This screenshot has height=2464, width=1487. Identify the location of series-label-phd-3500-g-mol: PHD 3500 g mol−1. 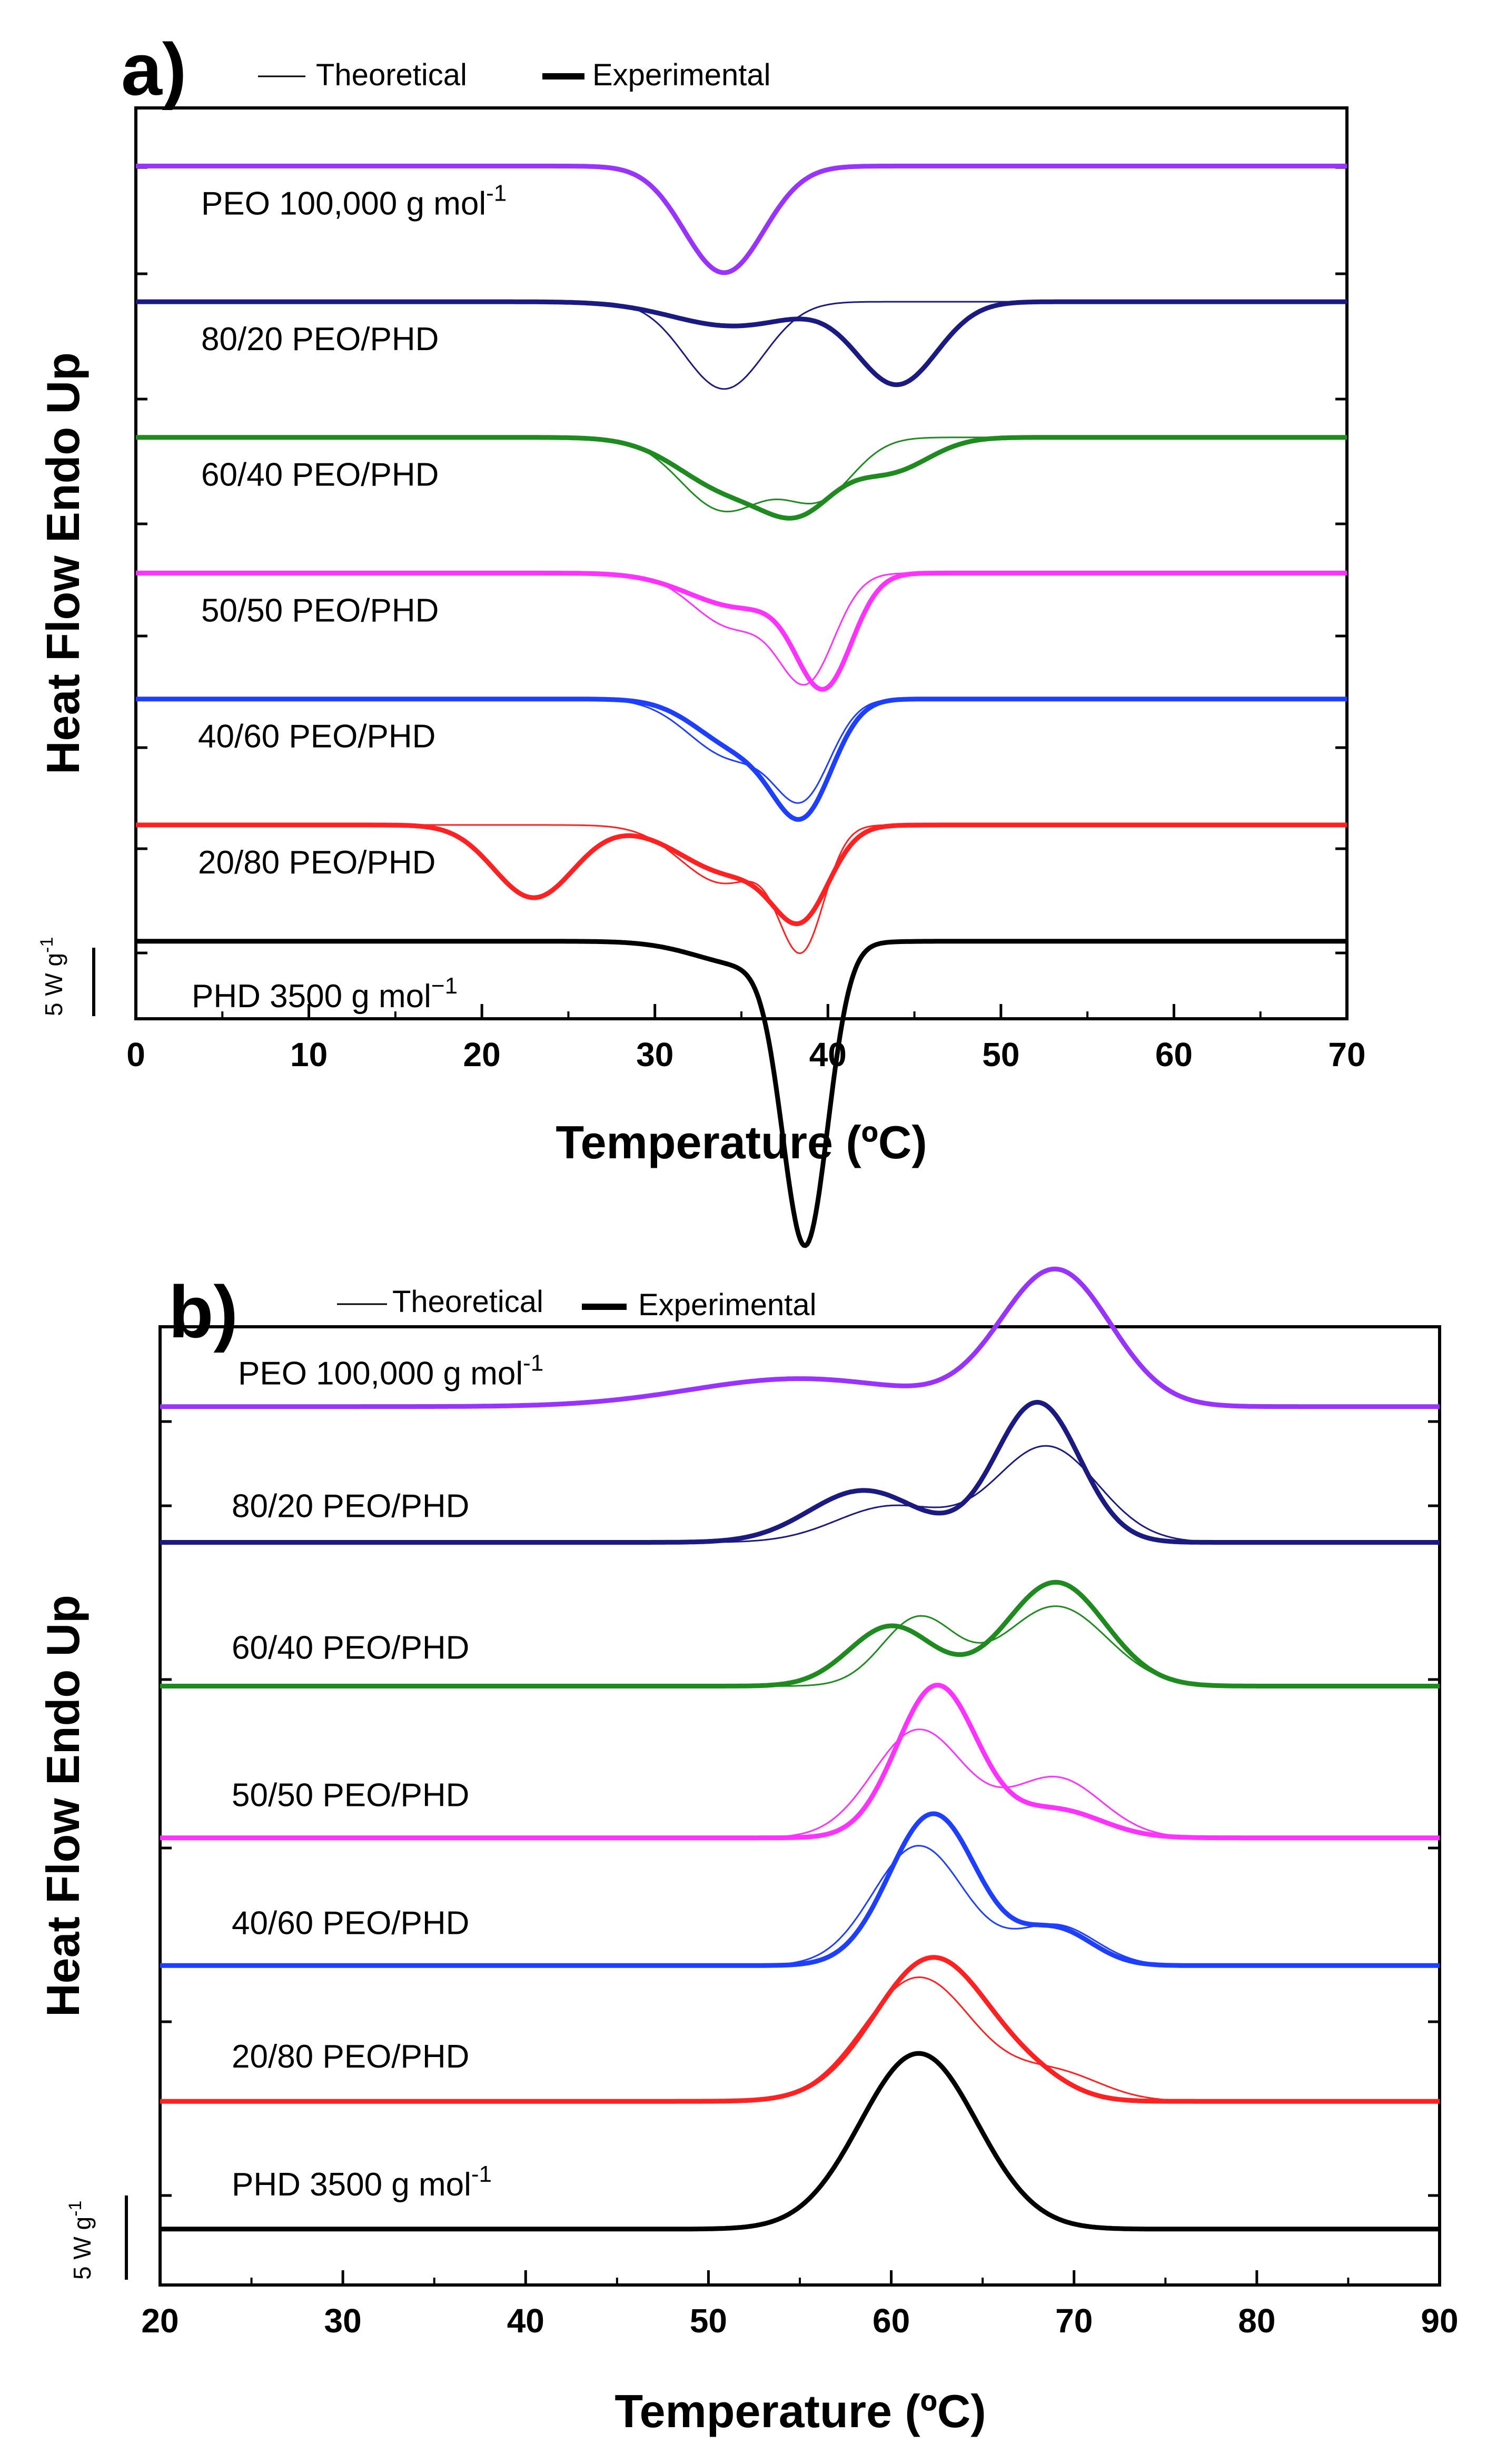
(325, 994).